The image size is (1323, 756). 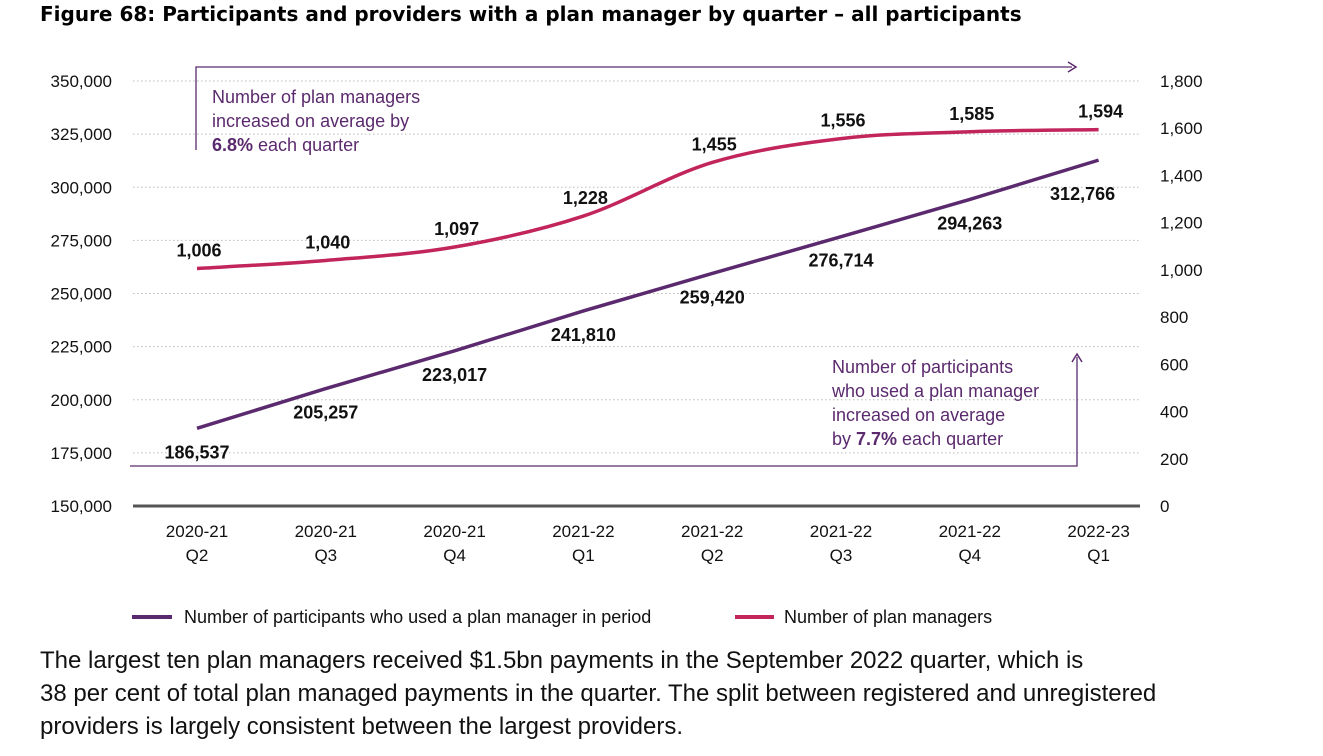 I want to click on right-tick-label: 400, so click(x=1174, y=412).